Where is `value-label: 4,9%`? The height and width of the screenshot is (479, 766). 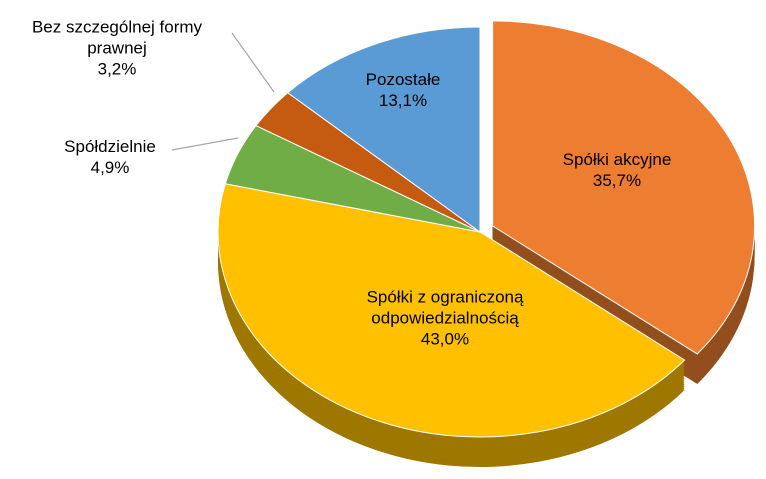
value-label: 4,9% is located at coordinates (110, 167).